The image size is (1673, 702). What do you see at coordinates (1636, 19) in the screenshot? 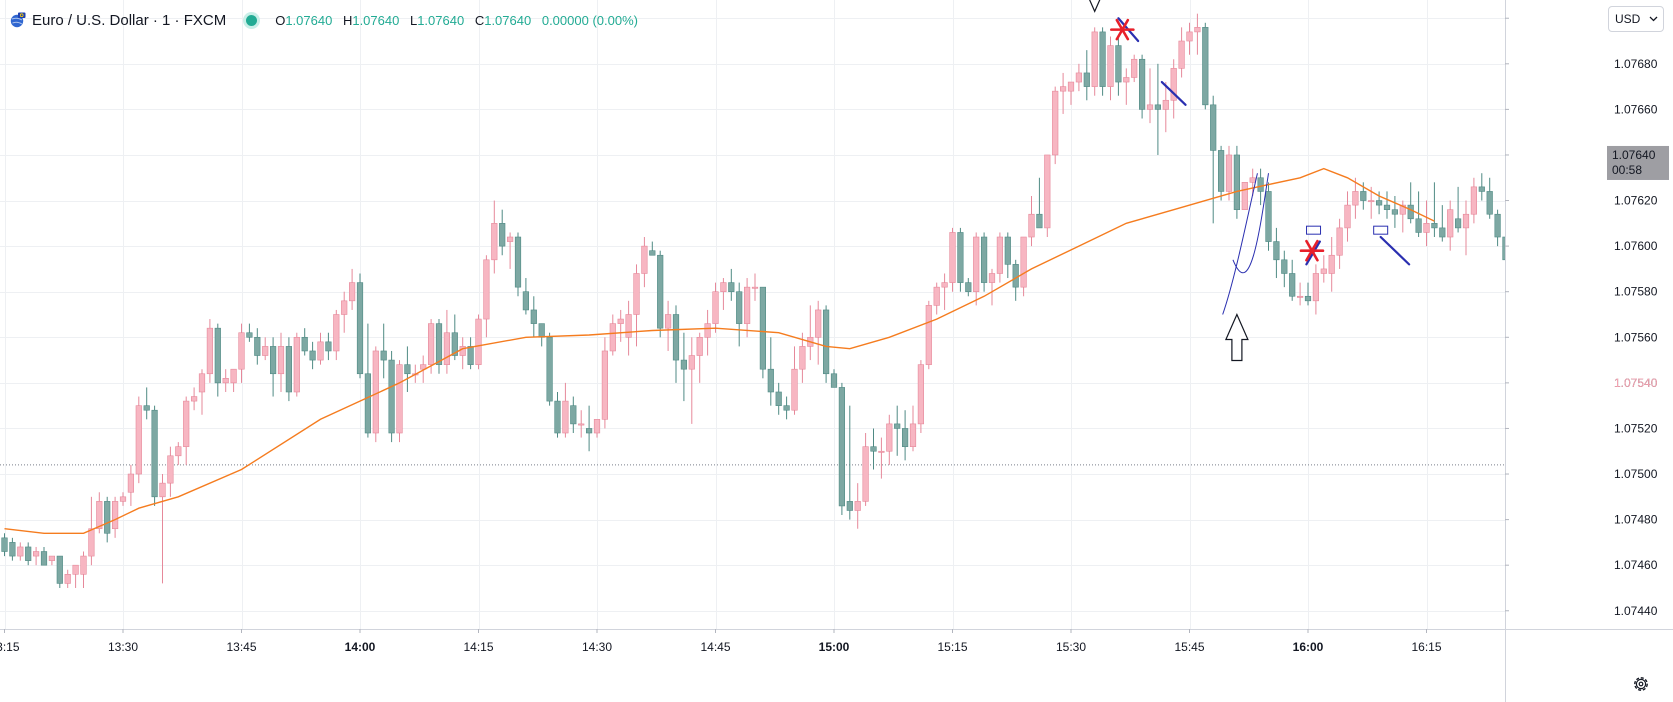
I see `currency-selector: USD` at bounding box center [1636, 19].